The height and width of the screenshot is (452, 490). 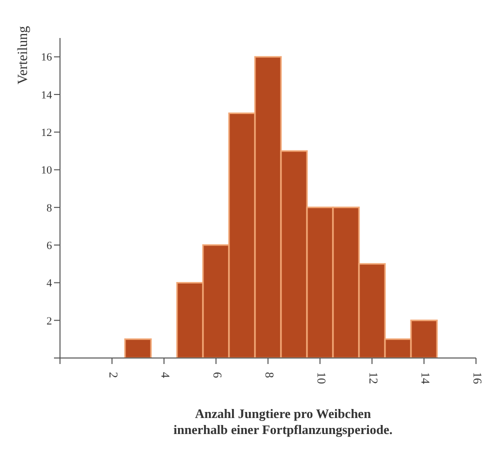 What do you see at coordinates (24, 55) in the screenshot?
I see `y-axis-title: Verteilung` at bounding box center [24, 55].